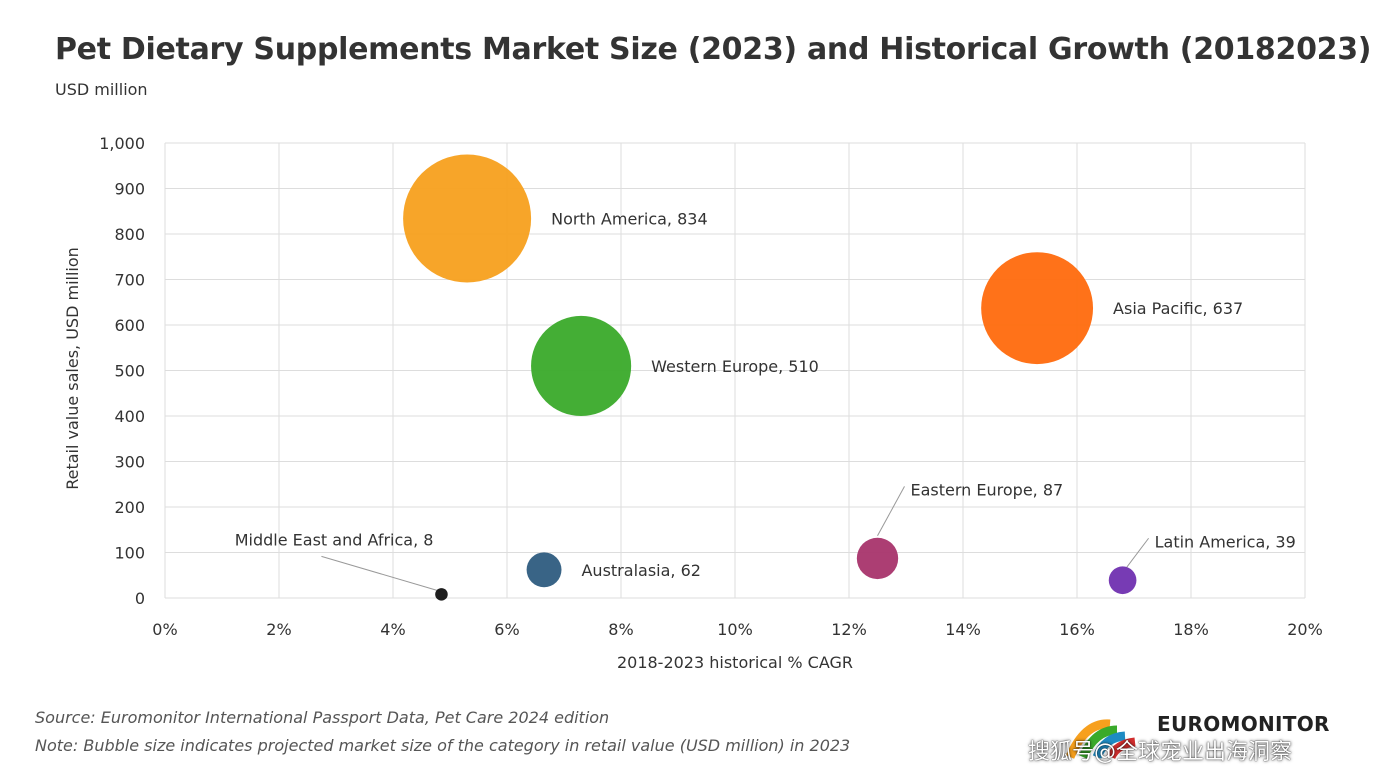  What do you see at coordinates (129, 416) in the screenshot?
I see `y-tick-label: 400` at bounding box center [129, 416].